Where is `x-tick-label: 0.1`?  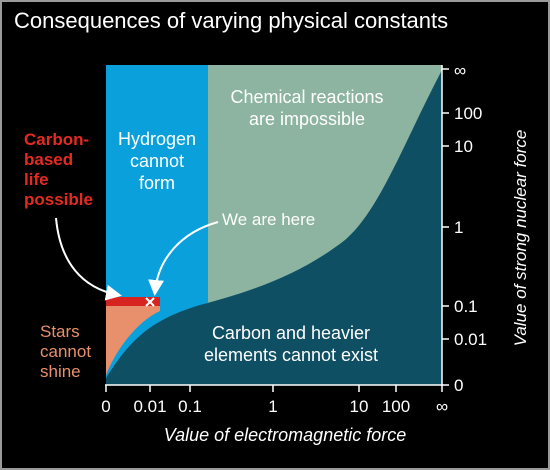
x-tick-label: 0.1 is located at coordinates (190, 406).